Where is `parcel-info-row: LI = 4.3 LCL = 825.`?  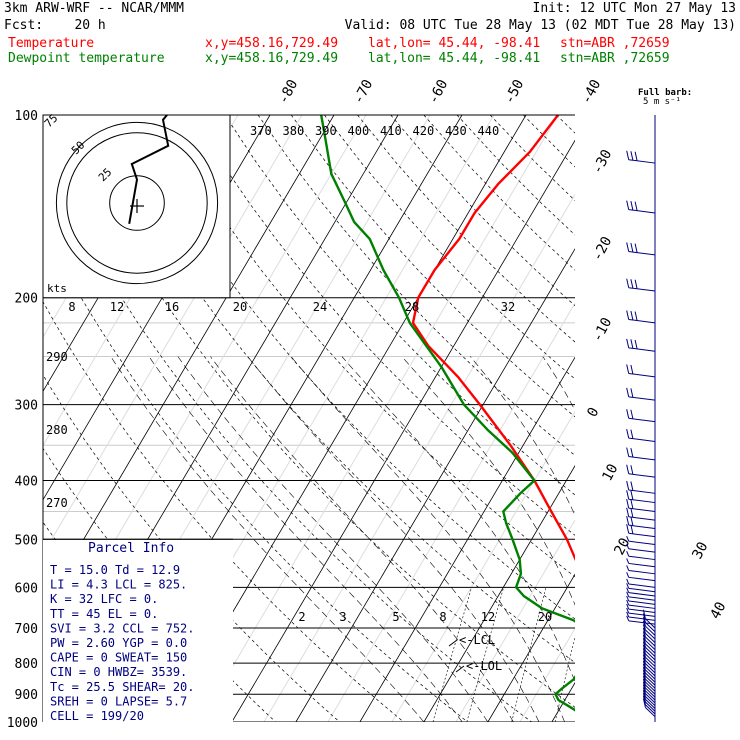 parcel-info-row: LI = 4.3 LCL = 825. is located at coordinates (118, 585).